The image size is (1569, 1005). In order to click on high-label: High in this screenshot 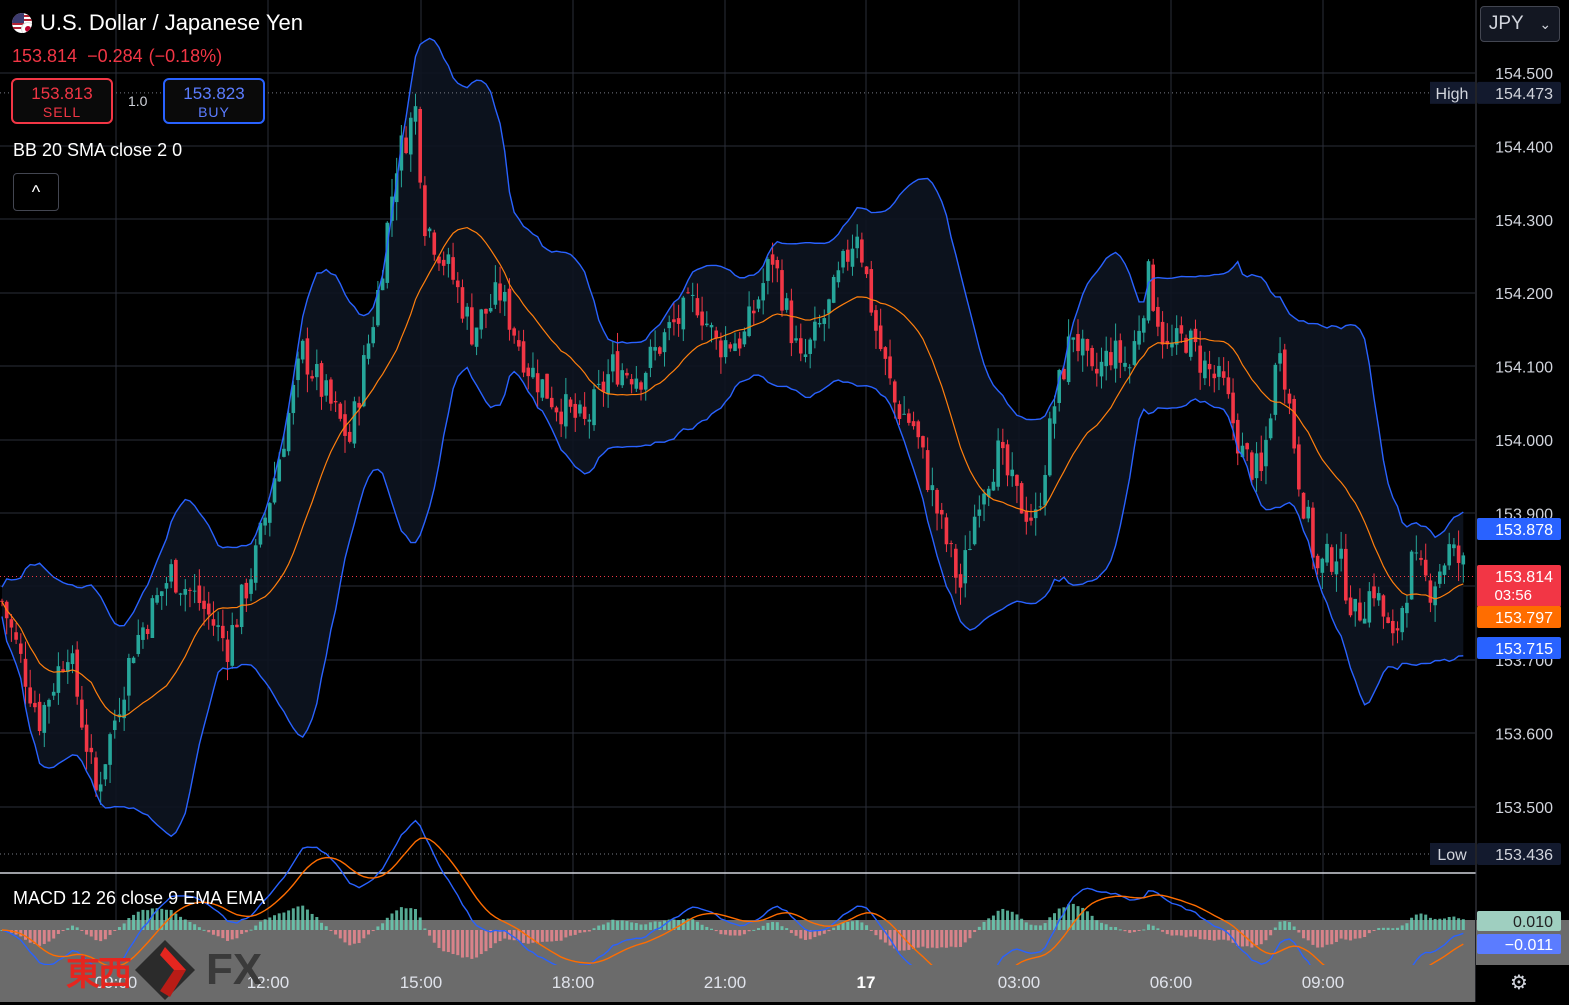, I will do `click(1452, 94)`.